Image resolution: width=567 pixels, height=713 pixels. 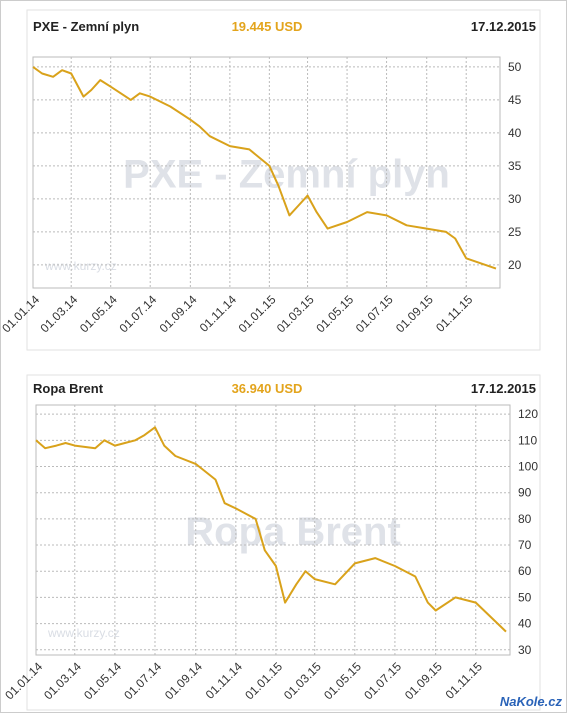 I want to click on watermark: PXE - Zemní plyn, so click(x=286, y=175).